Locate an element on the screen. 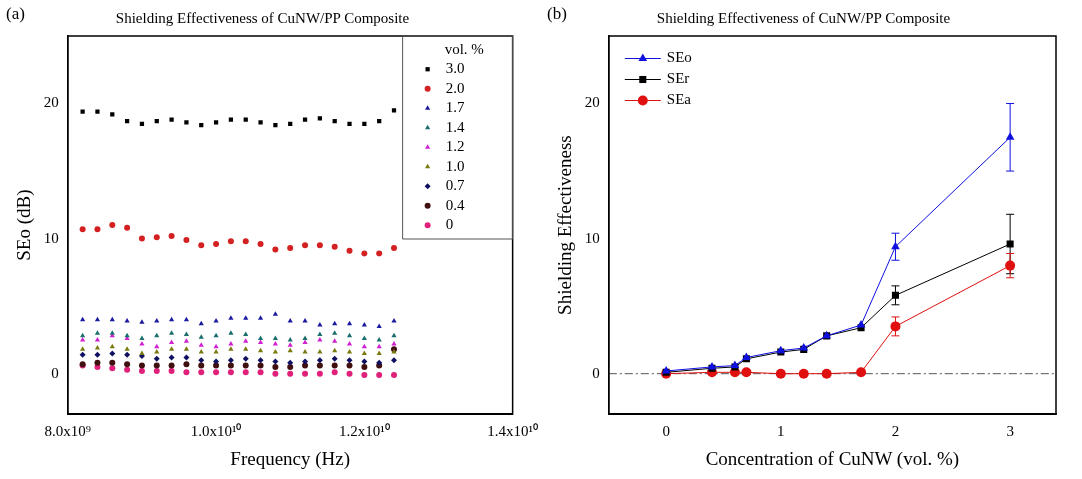  x-tick-label: 1.4x10¹⁰ is located at coordinates (512, 431).